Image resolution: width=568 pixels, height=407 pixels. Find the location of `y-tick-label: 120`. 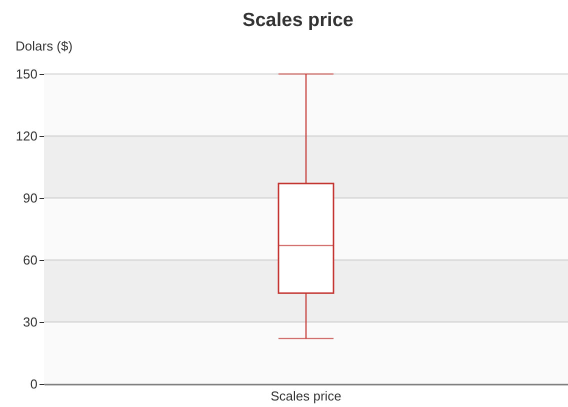

y-tick-label: 120 is located at coordinates (27, 136).